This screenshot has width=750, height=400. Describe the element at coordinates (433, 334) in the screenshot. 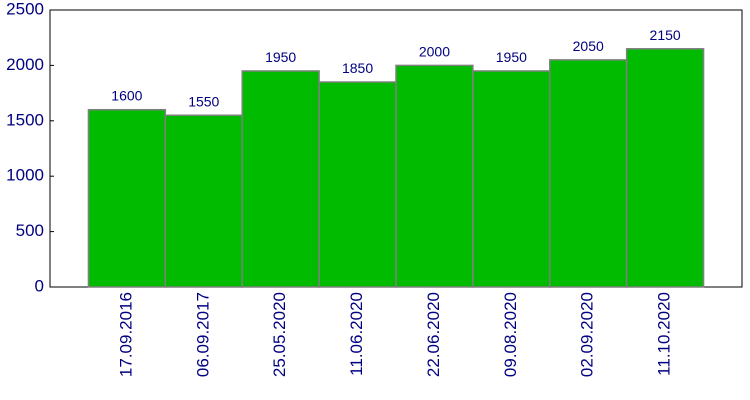

I see `x-tick-label: 22.06.2020` at that location.